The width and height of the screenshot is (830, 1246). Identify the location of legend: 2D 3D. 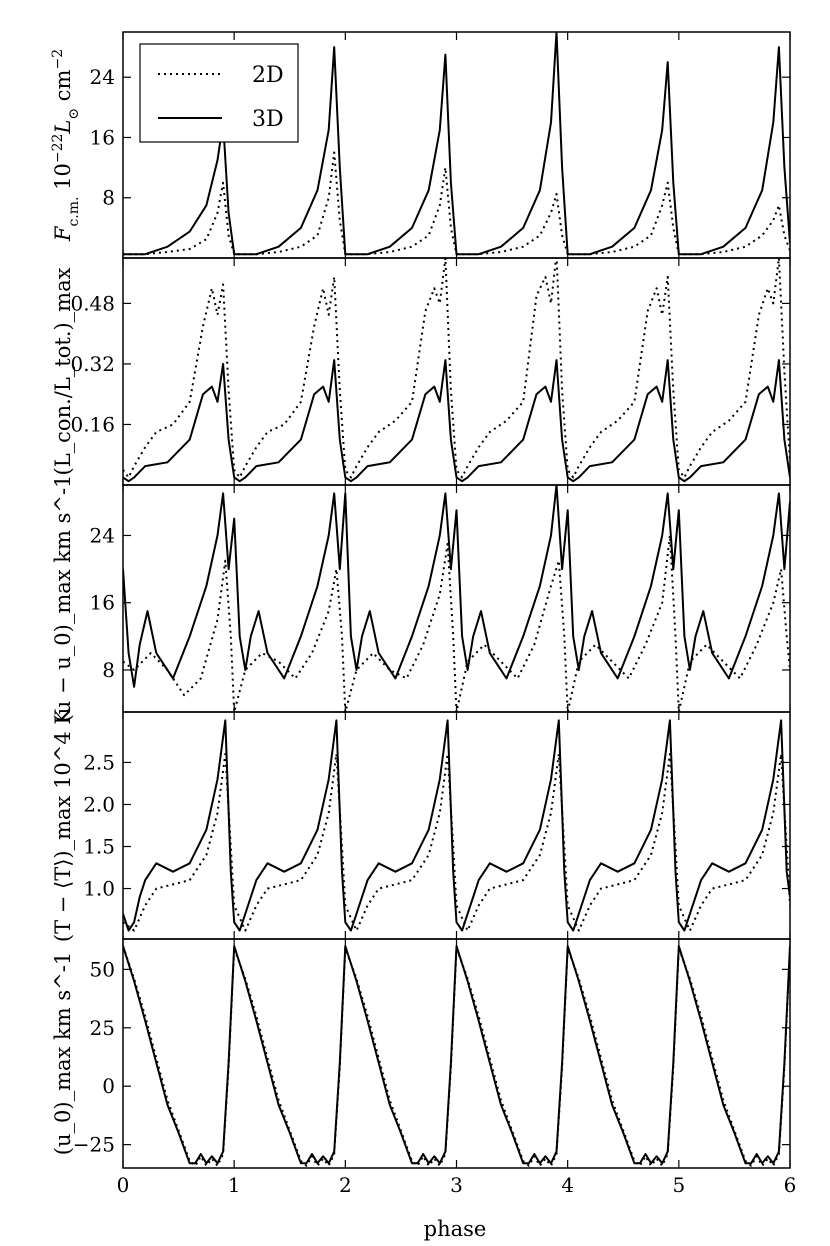
(219, 93).